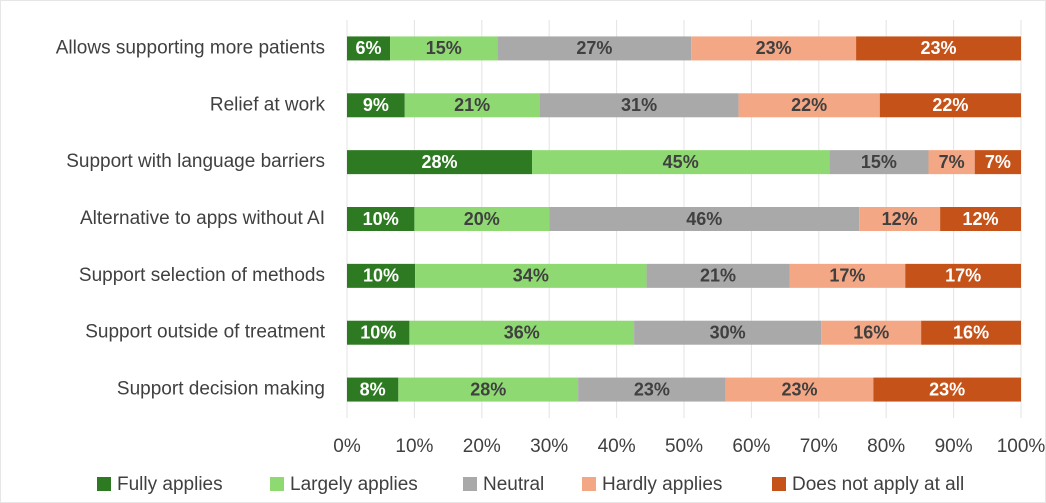 The width and height of the screenshot is (1046, 503). I want to click on x-tick-label: 0%, so click(347, 446).